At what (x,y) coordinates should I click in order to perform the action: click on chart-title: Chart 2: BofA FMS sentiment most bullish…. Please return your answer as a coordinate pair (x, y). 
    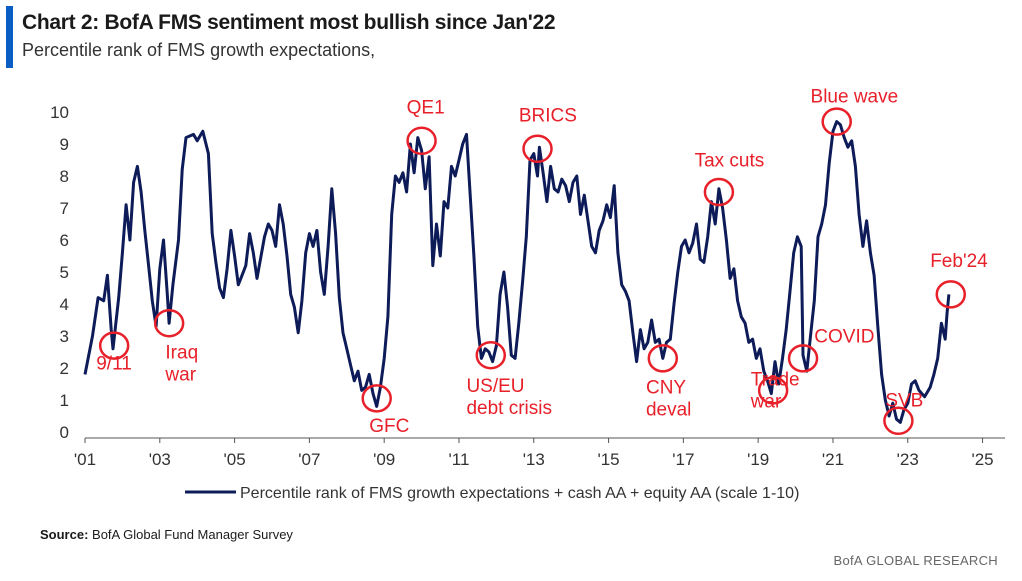
    Looking at the image, I should click on (289, 22).